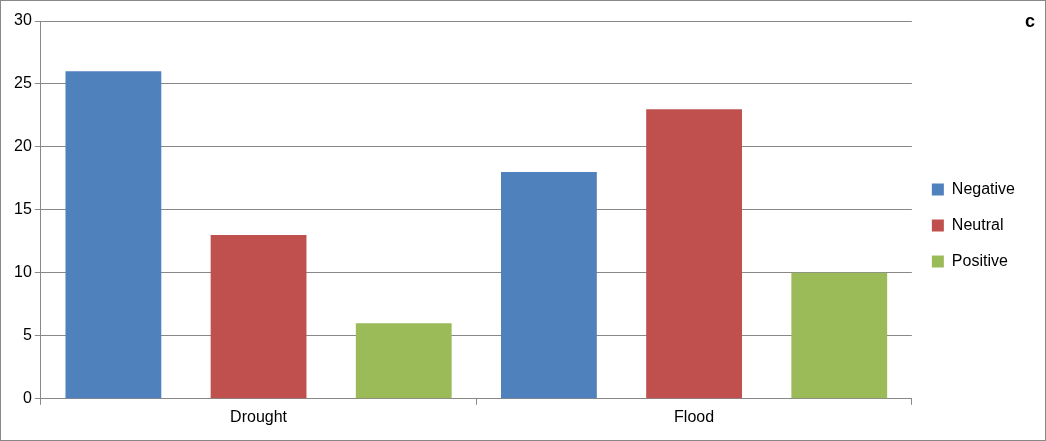 This screenshot has height=441, width=1046. Describe the element at coordinates (23, 272) in the screenshot. I see `y-tick-label: 10` at that location.